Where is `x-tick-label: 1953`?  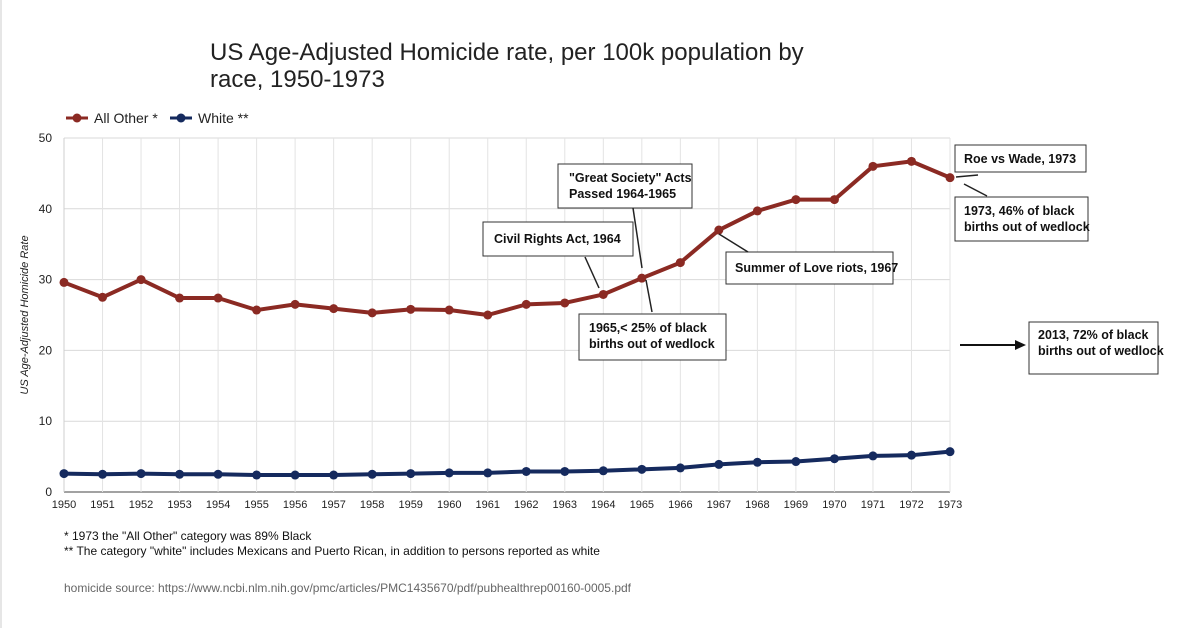
x-tick-label: 1953 is located at coordinates (179, 505).